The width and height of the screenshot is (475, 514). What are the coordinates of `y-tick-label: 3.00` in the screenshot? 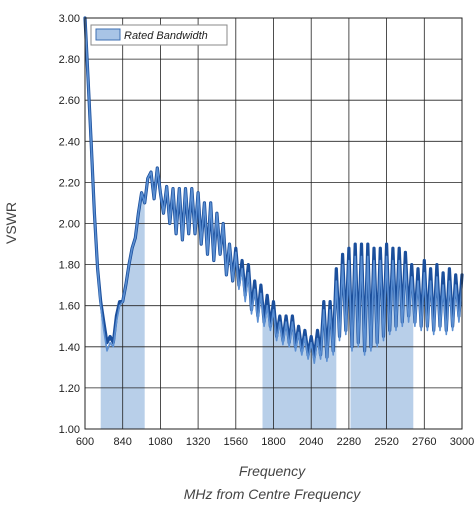 It's located at (69, 19).